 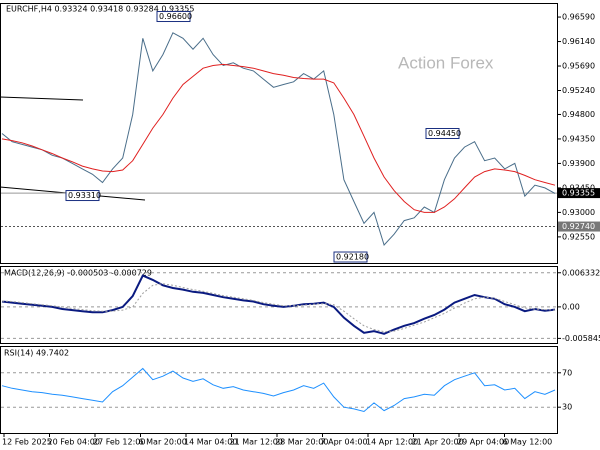 I want to click on y-tick-label: 0.96140, so click(x=578, y=41).